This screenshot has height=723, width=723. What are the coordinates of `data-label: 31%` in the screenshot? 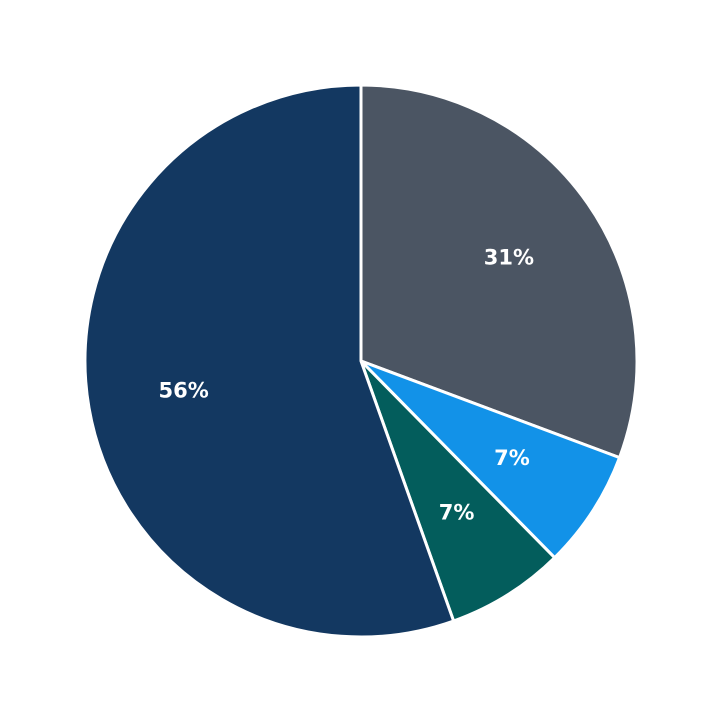 It's located at (509, 257).